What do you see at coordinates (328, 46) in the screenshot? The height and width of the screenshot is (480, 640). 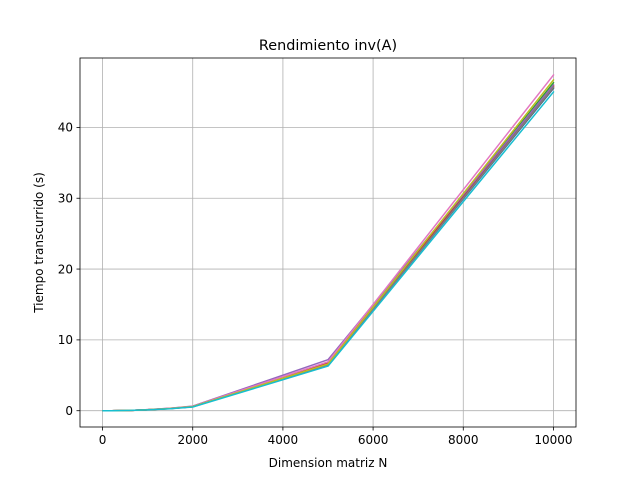 I see `chart-title: Rendimiento inv(A)` at bounding box center [328, 46].